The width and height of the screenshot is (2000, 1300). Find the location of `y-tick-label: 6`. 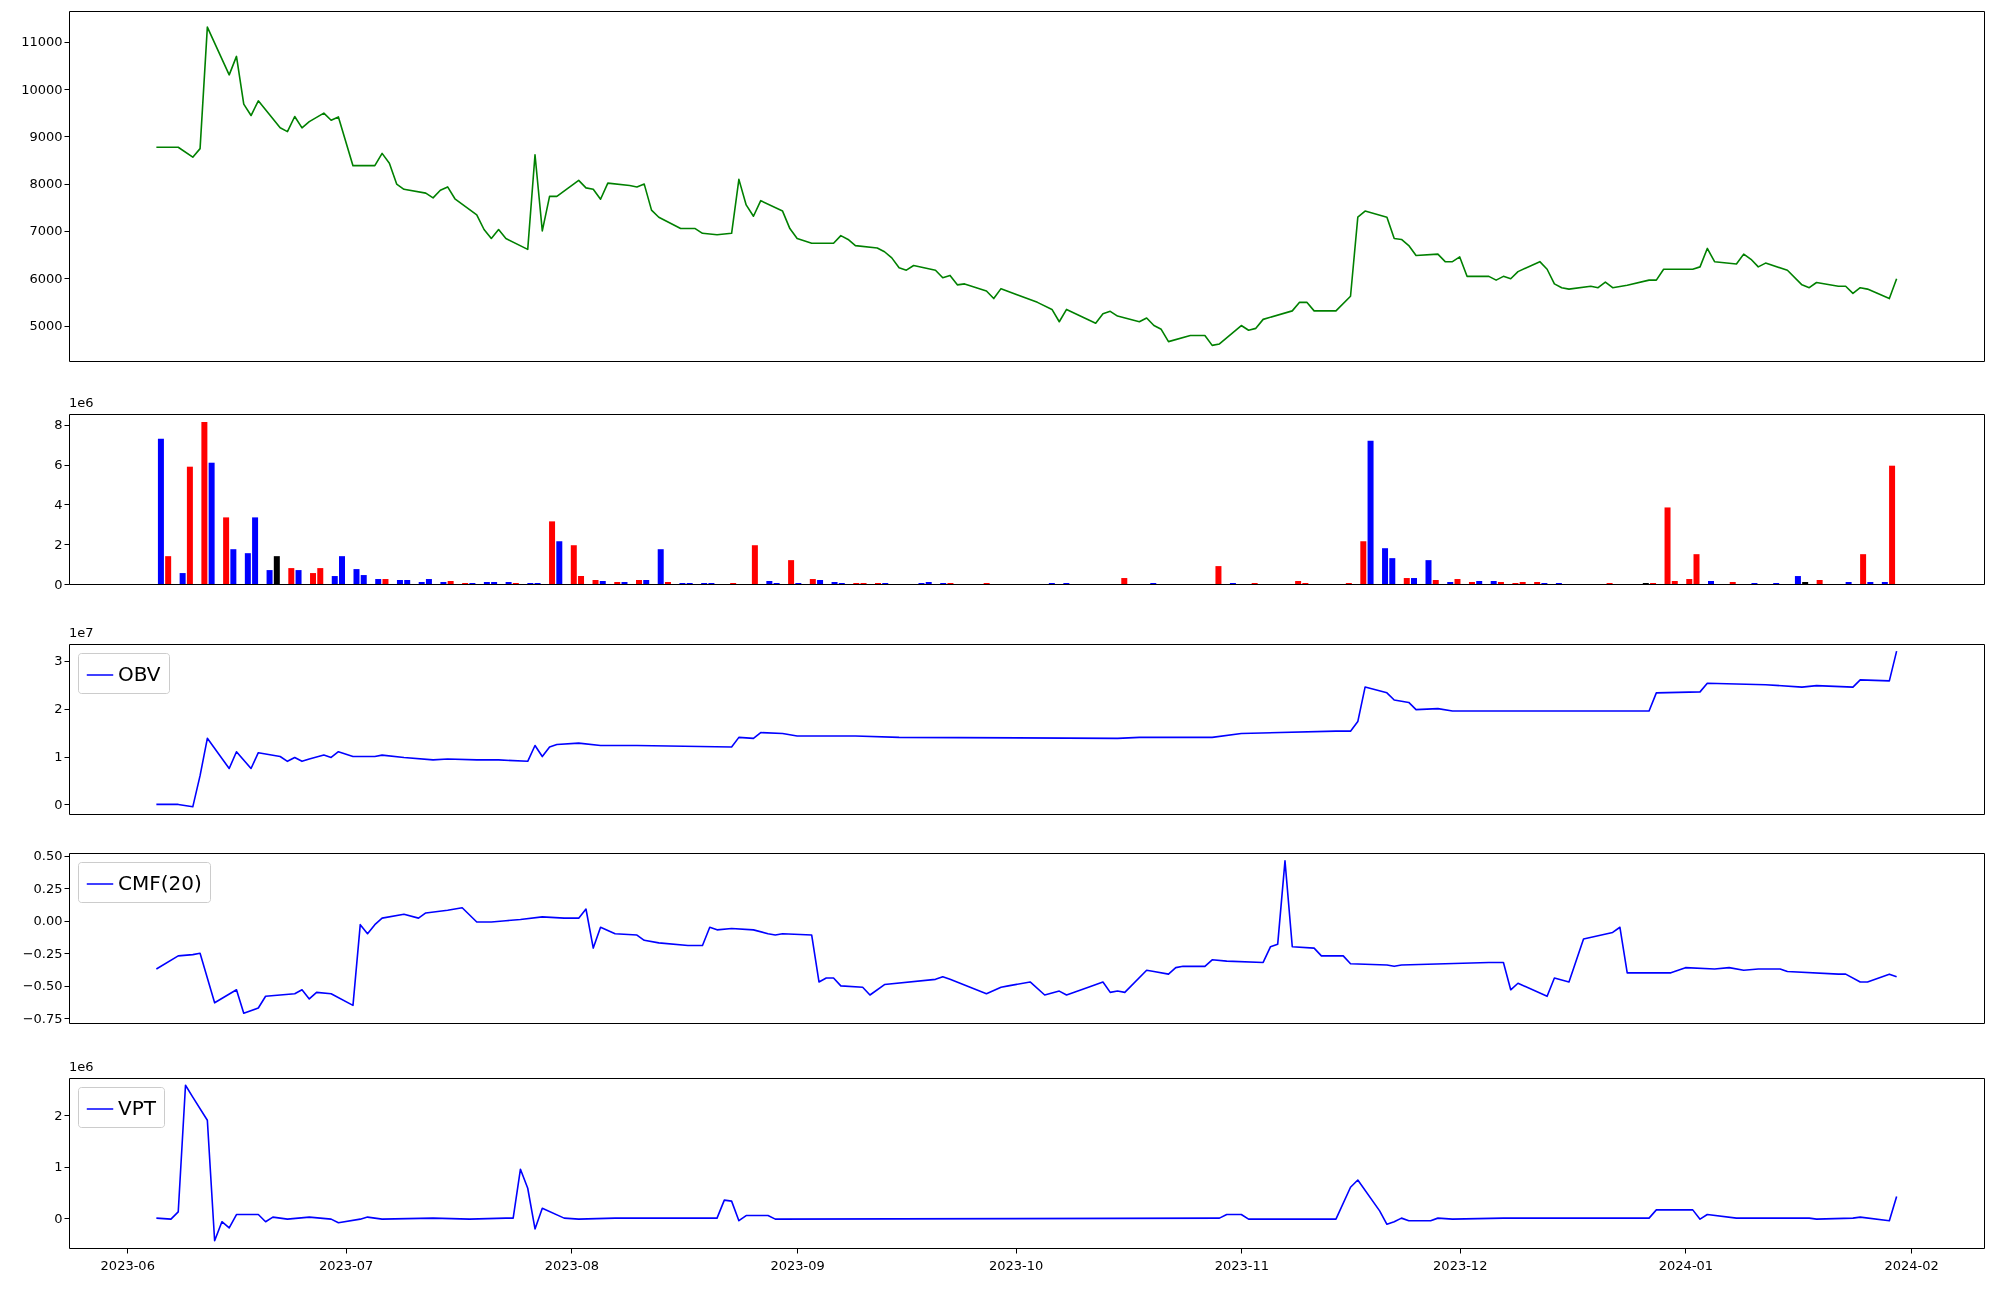

y-tick-label: 6 is located at coordinates (58, 465).